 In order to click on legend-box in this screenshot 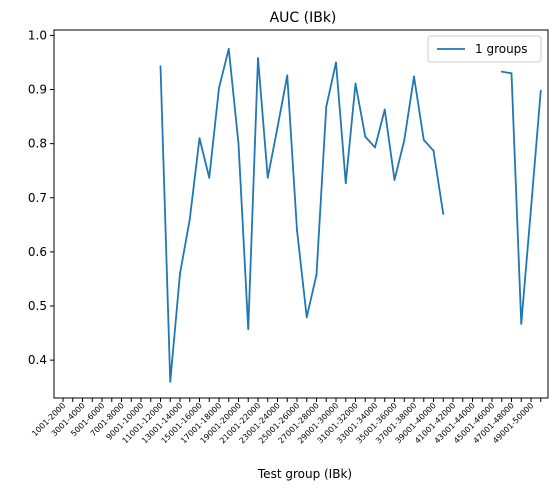, I will do `click(484, 49)`.